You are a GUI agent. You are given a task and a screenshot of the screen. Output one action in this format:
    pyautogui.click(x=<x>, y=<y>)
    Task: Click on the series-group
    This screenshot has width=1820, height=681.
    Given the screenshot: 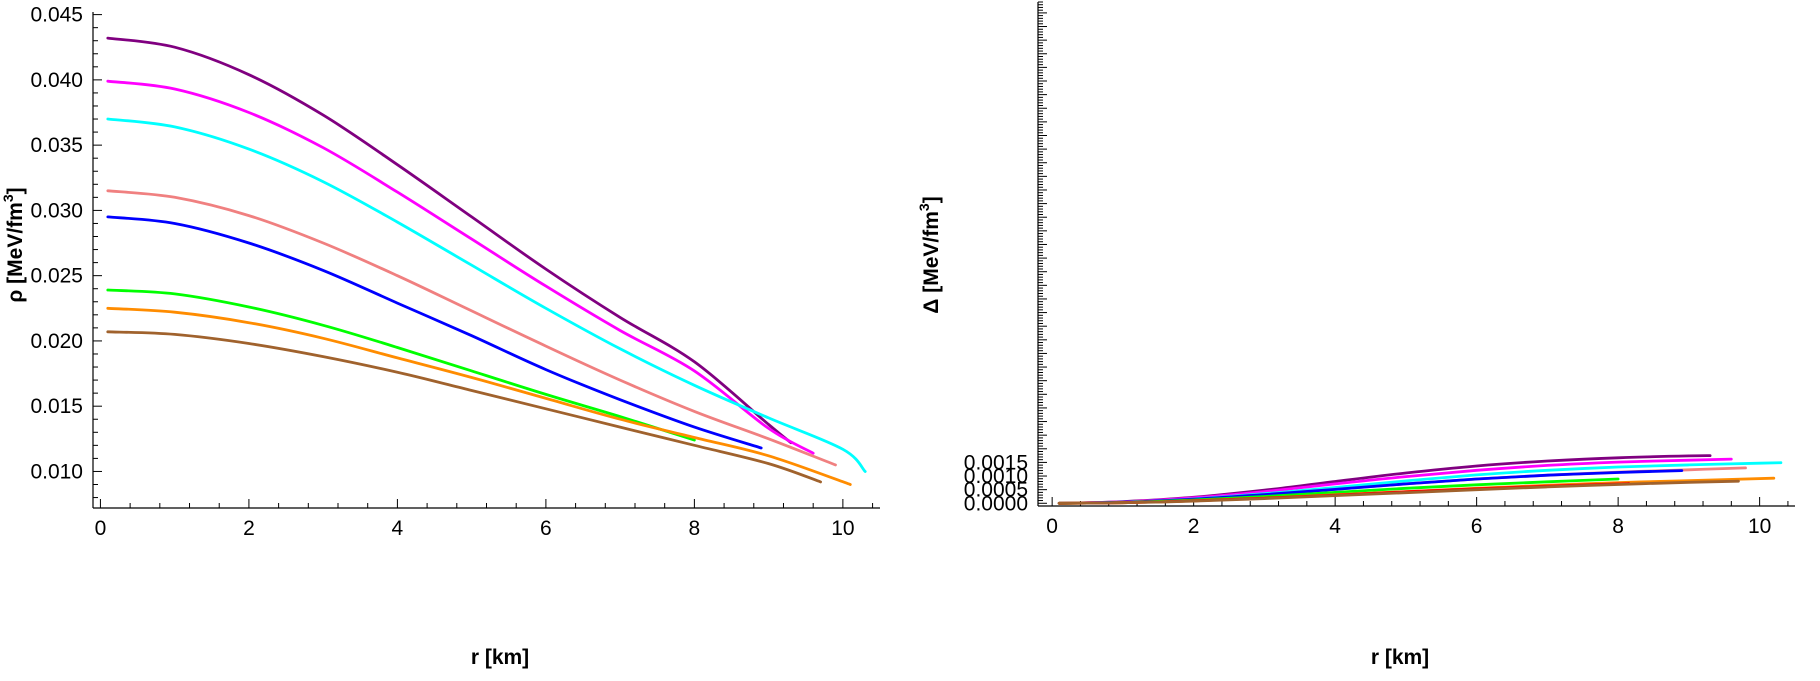 What is the action you would take?
    pyautogui.click(x=1420, y=479)
    